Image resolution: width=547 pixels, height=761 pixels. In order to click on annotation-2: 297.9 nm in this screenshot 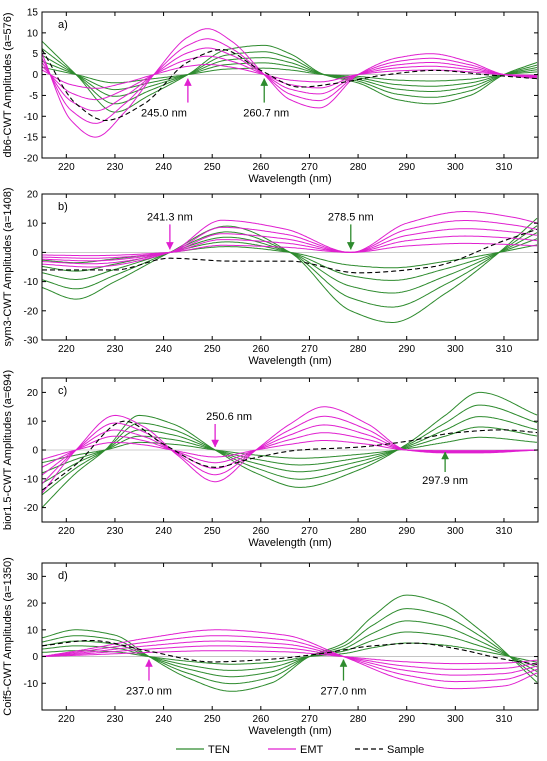, I will do `click(445, 469)`.